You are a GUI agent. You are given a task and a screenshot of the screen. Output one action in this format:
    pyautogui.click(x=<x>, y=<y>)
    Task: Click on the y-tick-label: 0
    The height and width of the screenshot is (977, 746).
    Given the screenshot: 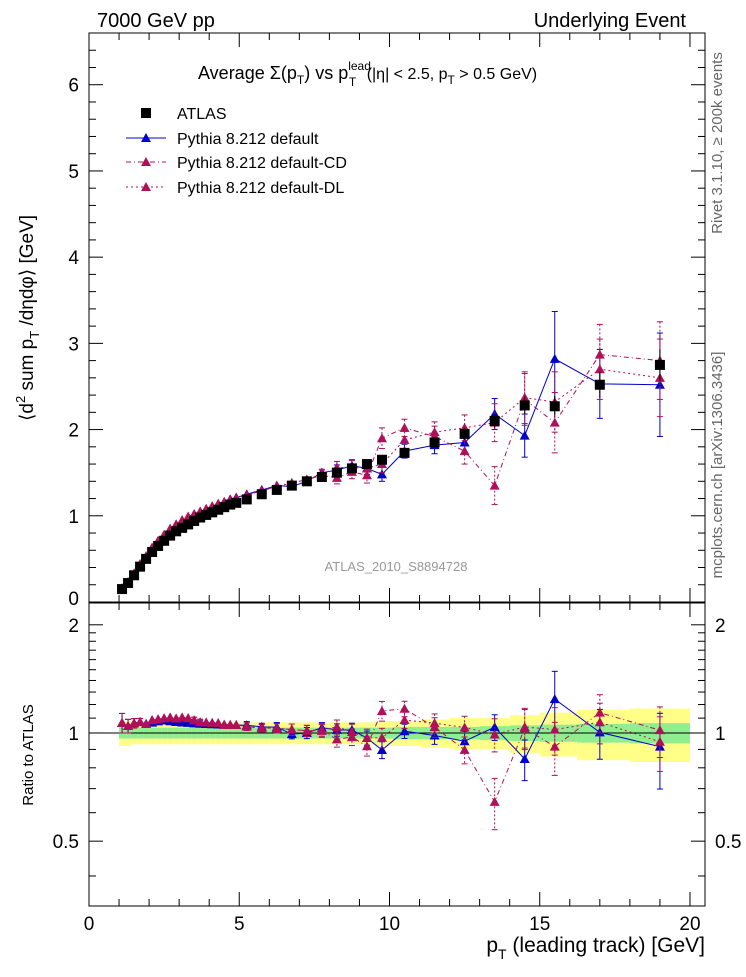 What is the action you would take?
    pyautogui.click(x=73, y=599)
    